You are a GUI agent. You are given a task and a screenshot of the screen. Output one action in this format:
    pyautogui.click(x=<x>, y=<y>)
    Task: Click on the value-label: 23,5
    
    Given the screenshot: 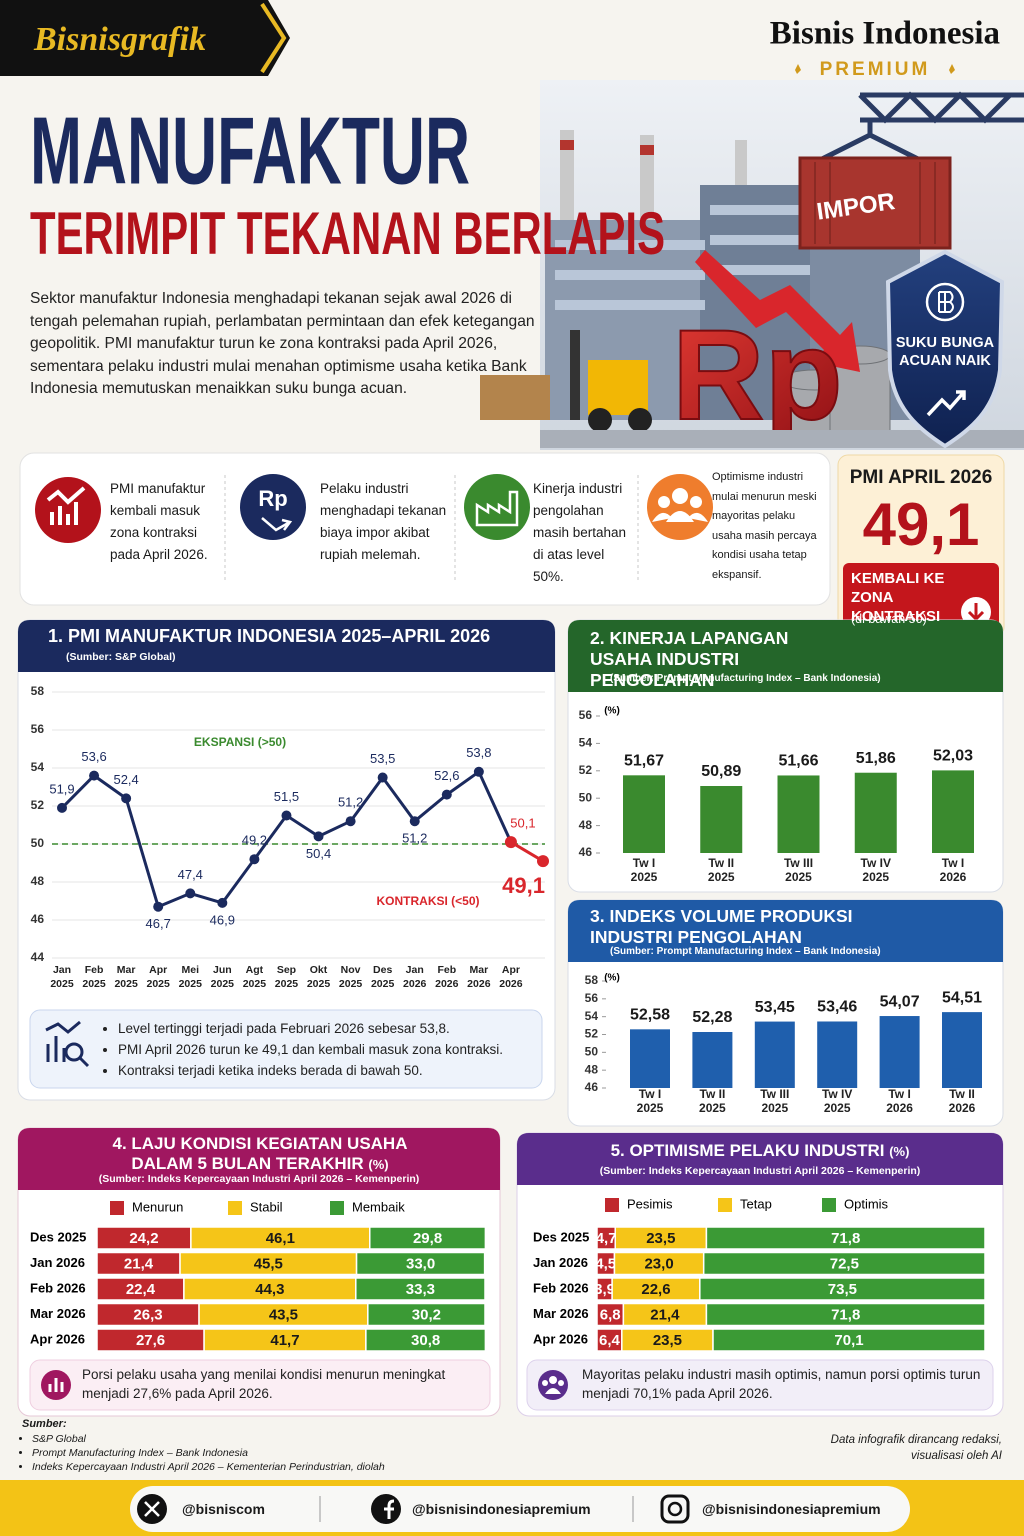 What is the action you would take?
    pyautogui.click(x=660, y=1238)
    